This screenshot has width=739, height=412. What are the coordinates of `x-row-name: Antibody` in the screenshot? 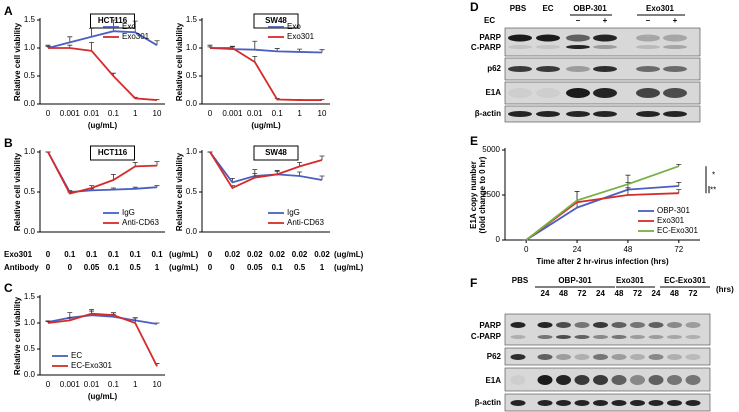 It's located at (21, 267).